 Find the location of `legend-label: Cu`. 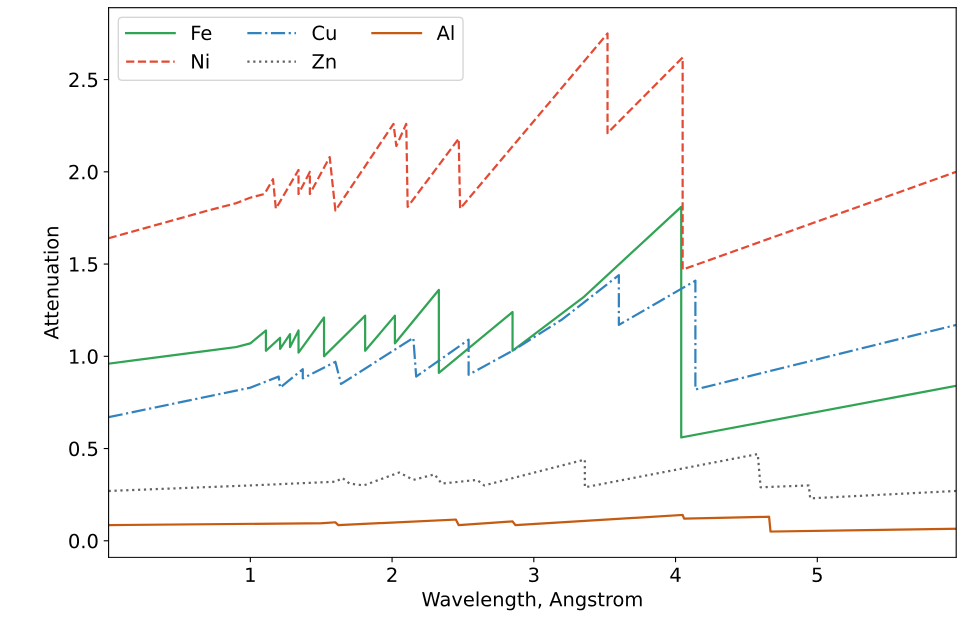

legend-label: Cu is located at coordinates (324, 32).